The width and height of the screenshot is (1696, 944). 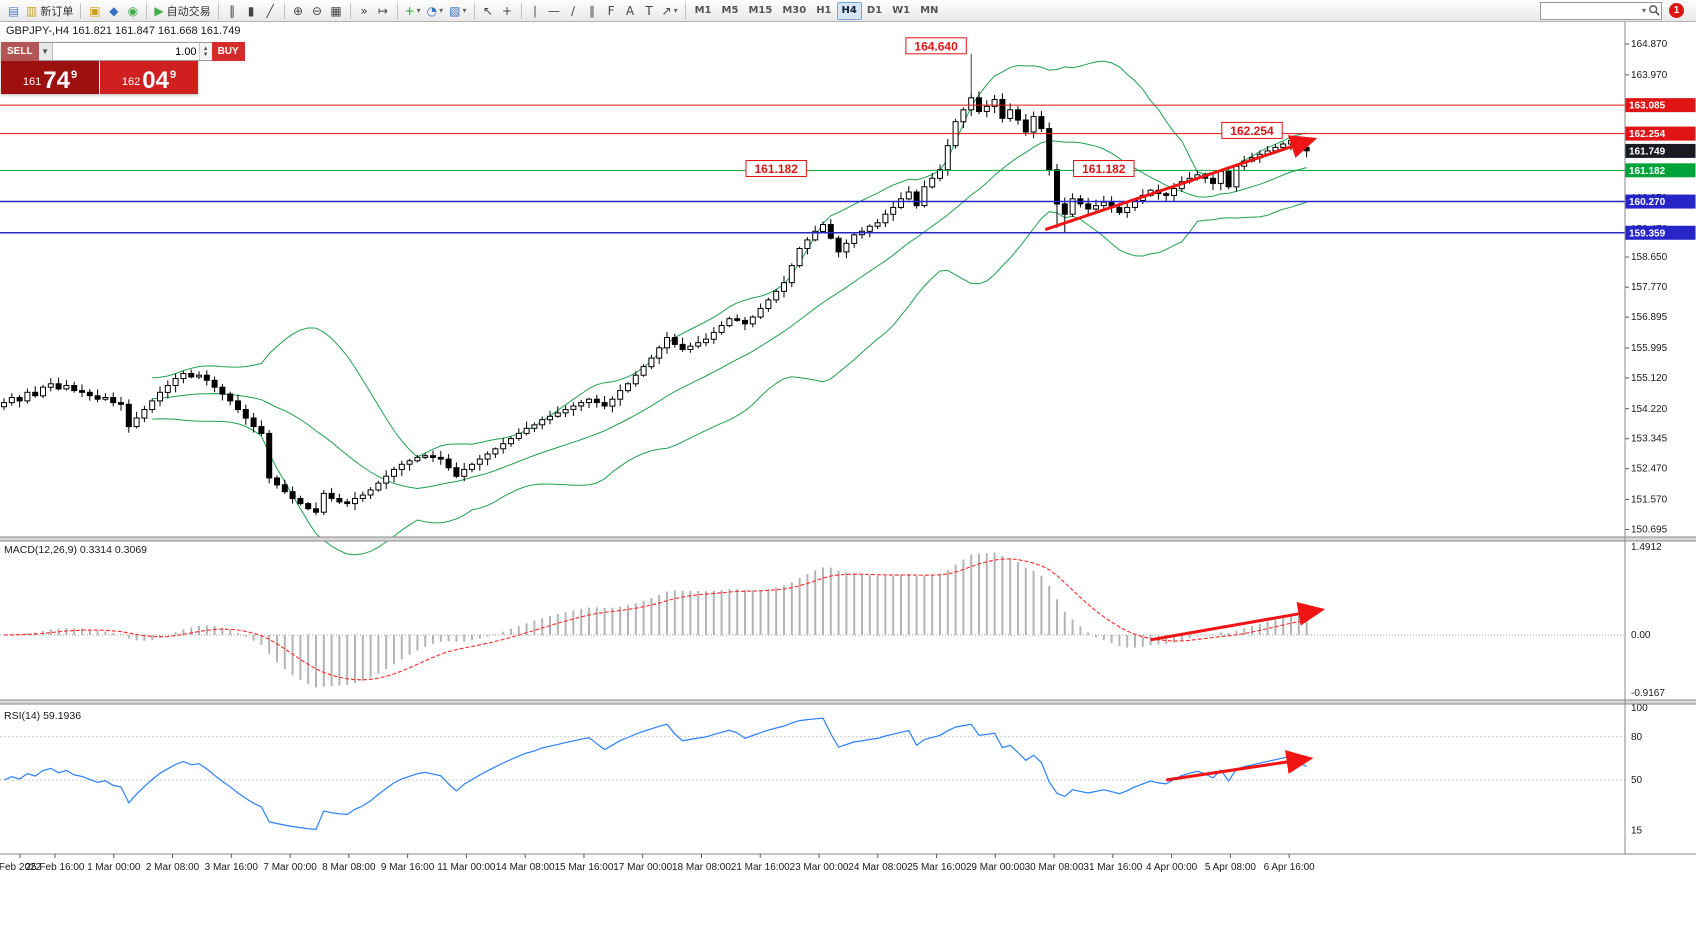 What do you see at coordinates (298, 11) in the screenshot?
I see `zoom-in-button: ⊕` at bounding box center [298, 11].